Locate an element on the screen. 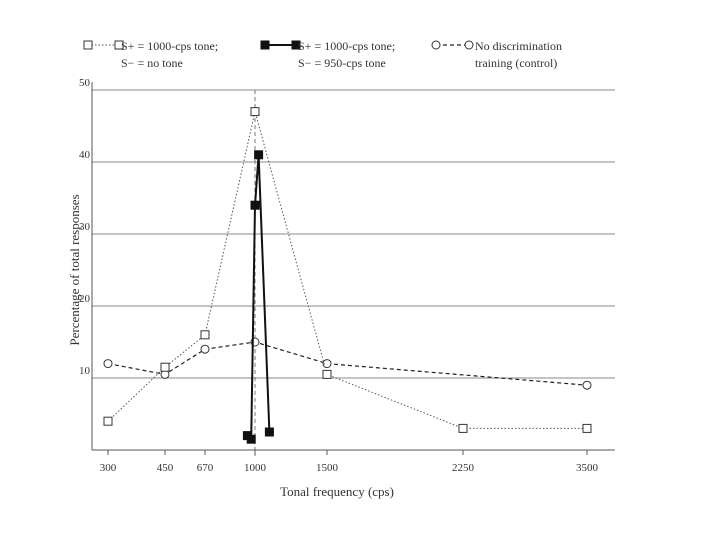 The height and width of the screenshot is (540, 720). legend-2-marker-end is located at coordinates (296, 45).